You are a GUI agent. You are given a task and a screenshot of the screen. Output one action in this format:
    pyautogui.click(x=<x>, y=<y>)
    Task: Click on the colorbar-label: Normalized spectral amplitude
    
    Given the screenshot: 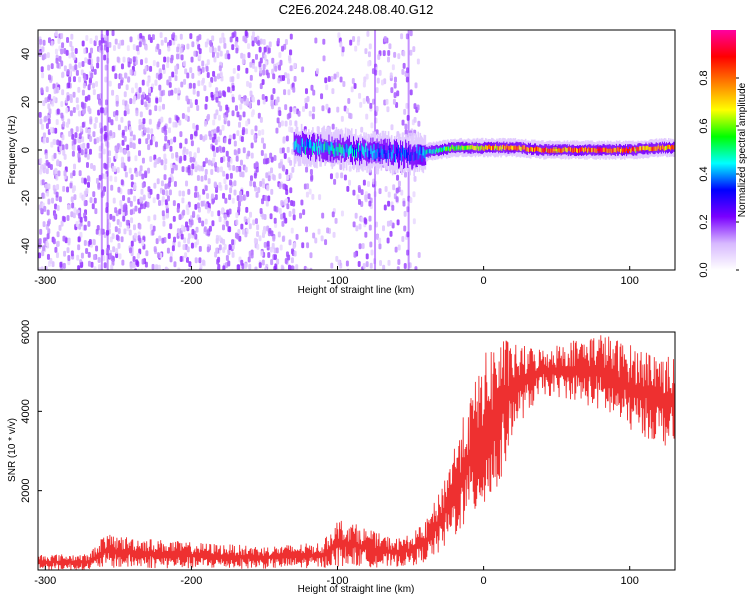 What is the action you would take?
    pyautogui.click(x=742, y=149)
    